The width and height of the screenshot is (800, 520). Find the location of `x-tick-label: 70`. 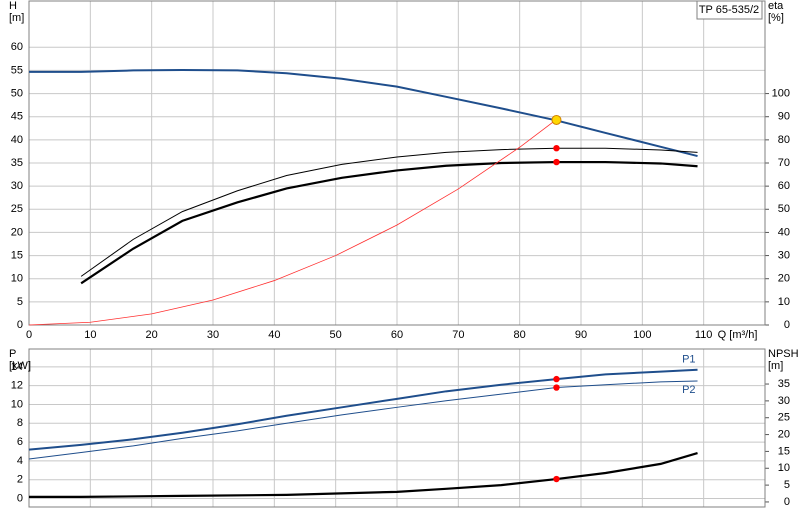

x-tick-label: 70 is located at coordinates (458, 335).